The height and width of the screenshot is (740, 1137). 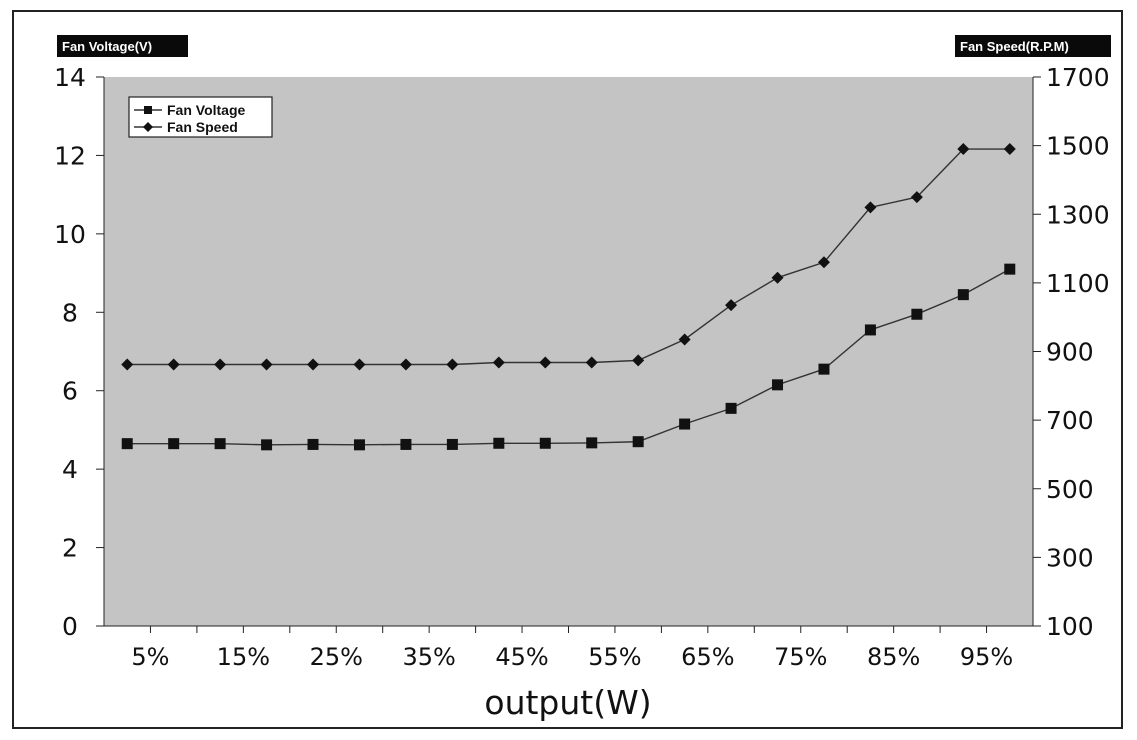 What do you see at coordinates (572, 648) in the screenshot?
I see `x-axis-ticks: 5% 15% 25% 35% 45% 55% 65% 75% 85% 95%` at bounding box center [572, 648].